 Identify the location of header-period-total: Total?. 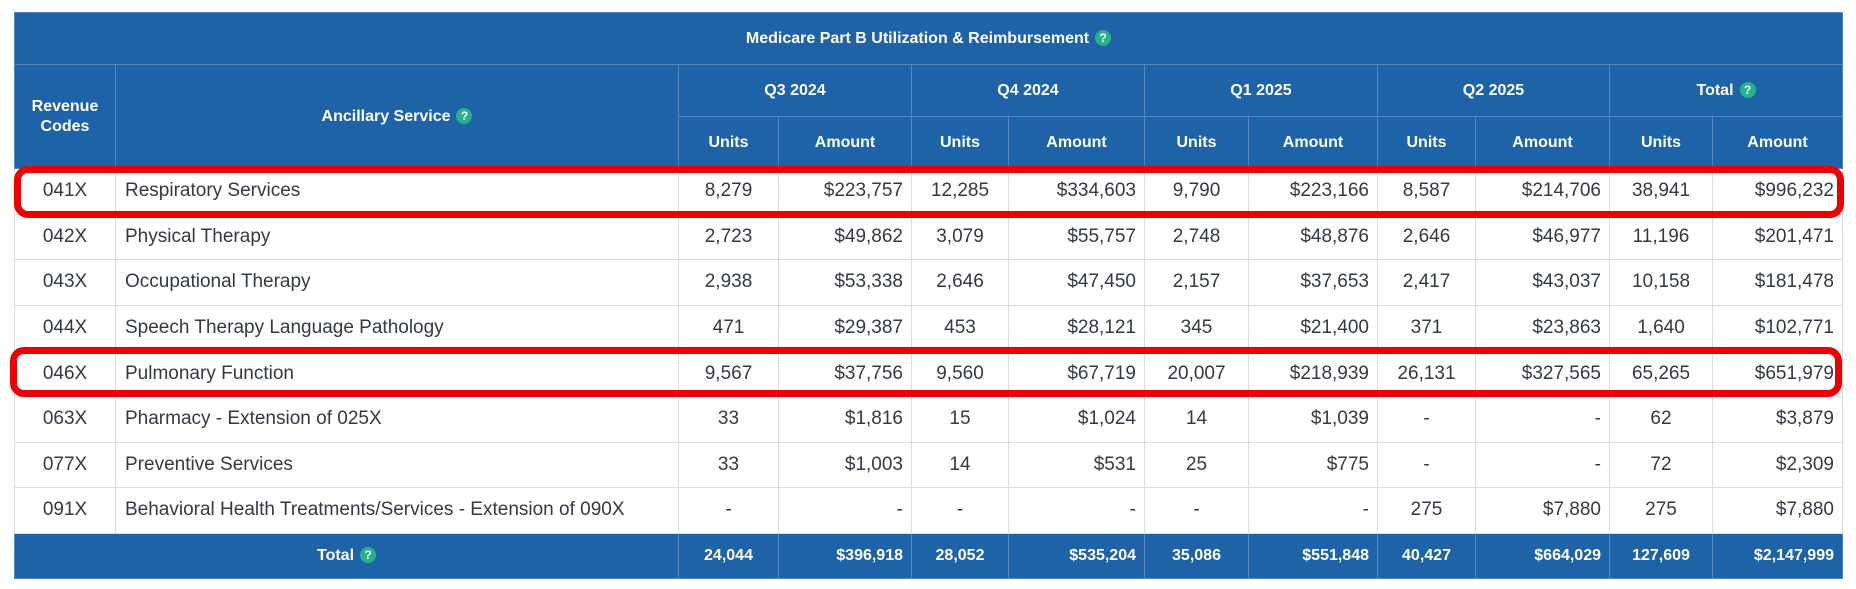
(1726, 90).